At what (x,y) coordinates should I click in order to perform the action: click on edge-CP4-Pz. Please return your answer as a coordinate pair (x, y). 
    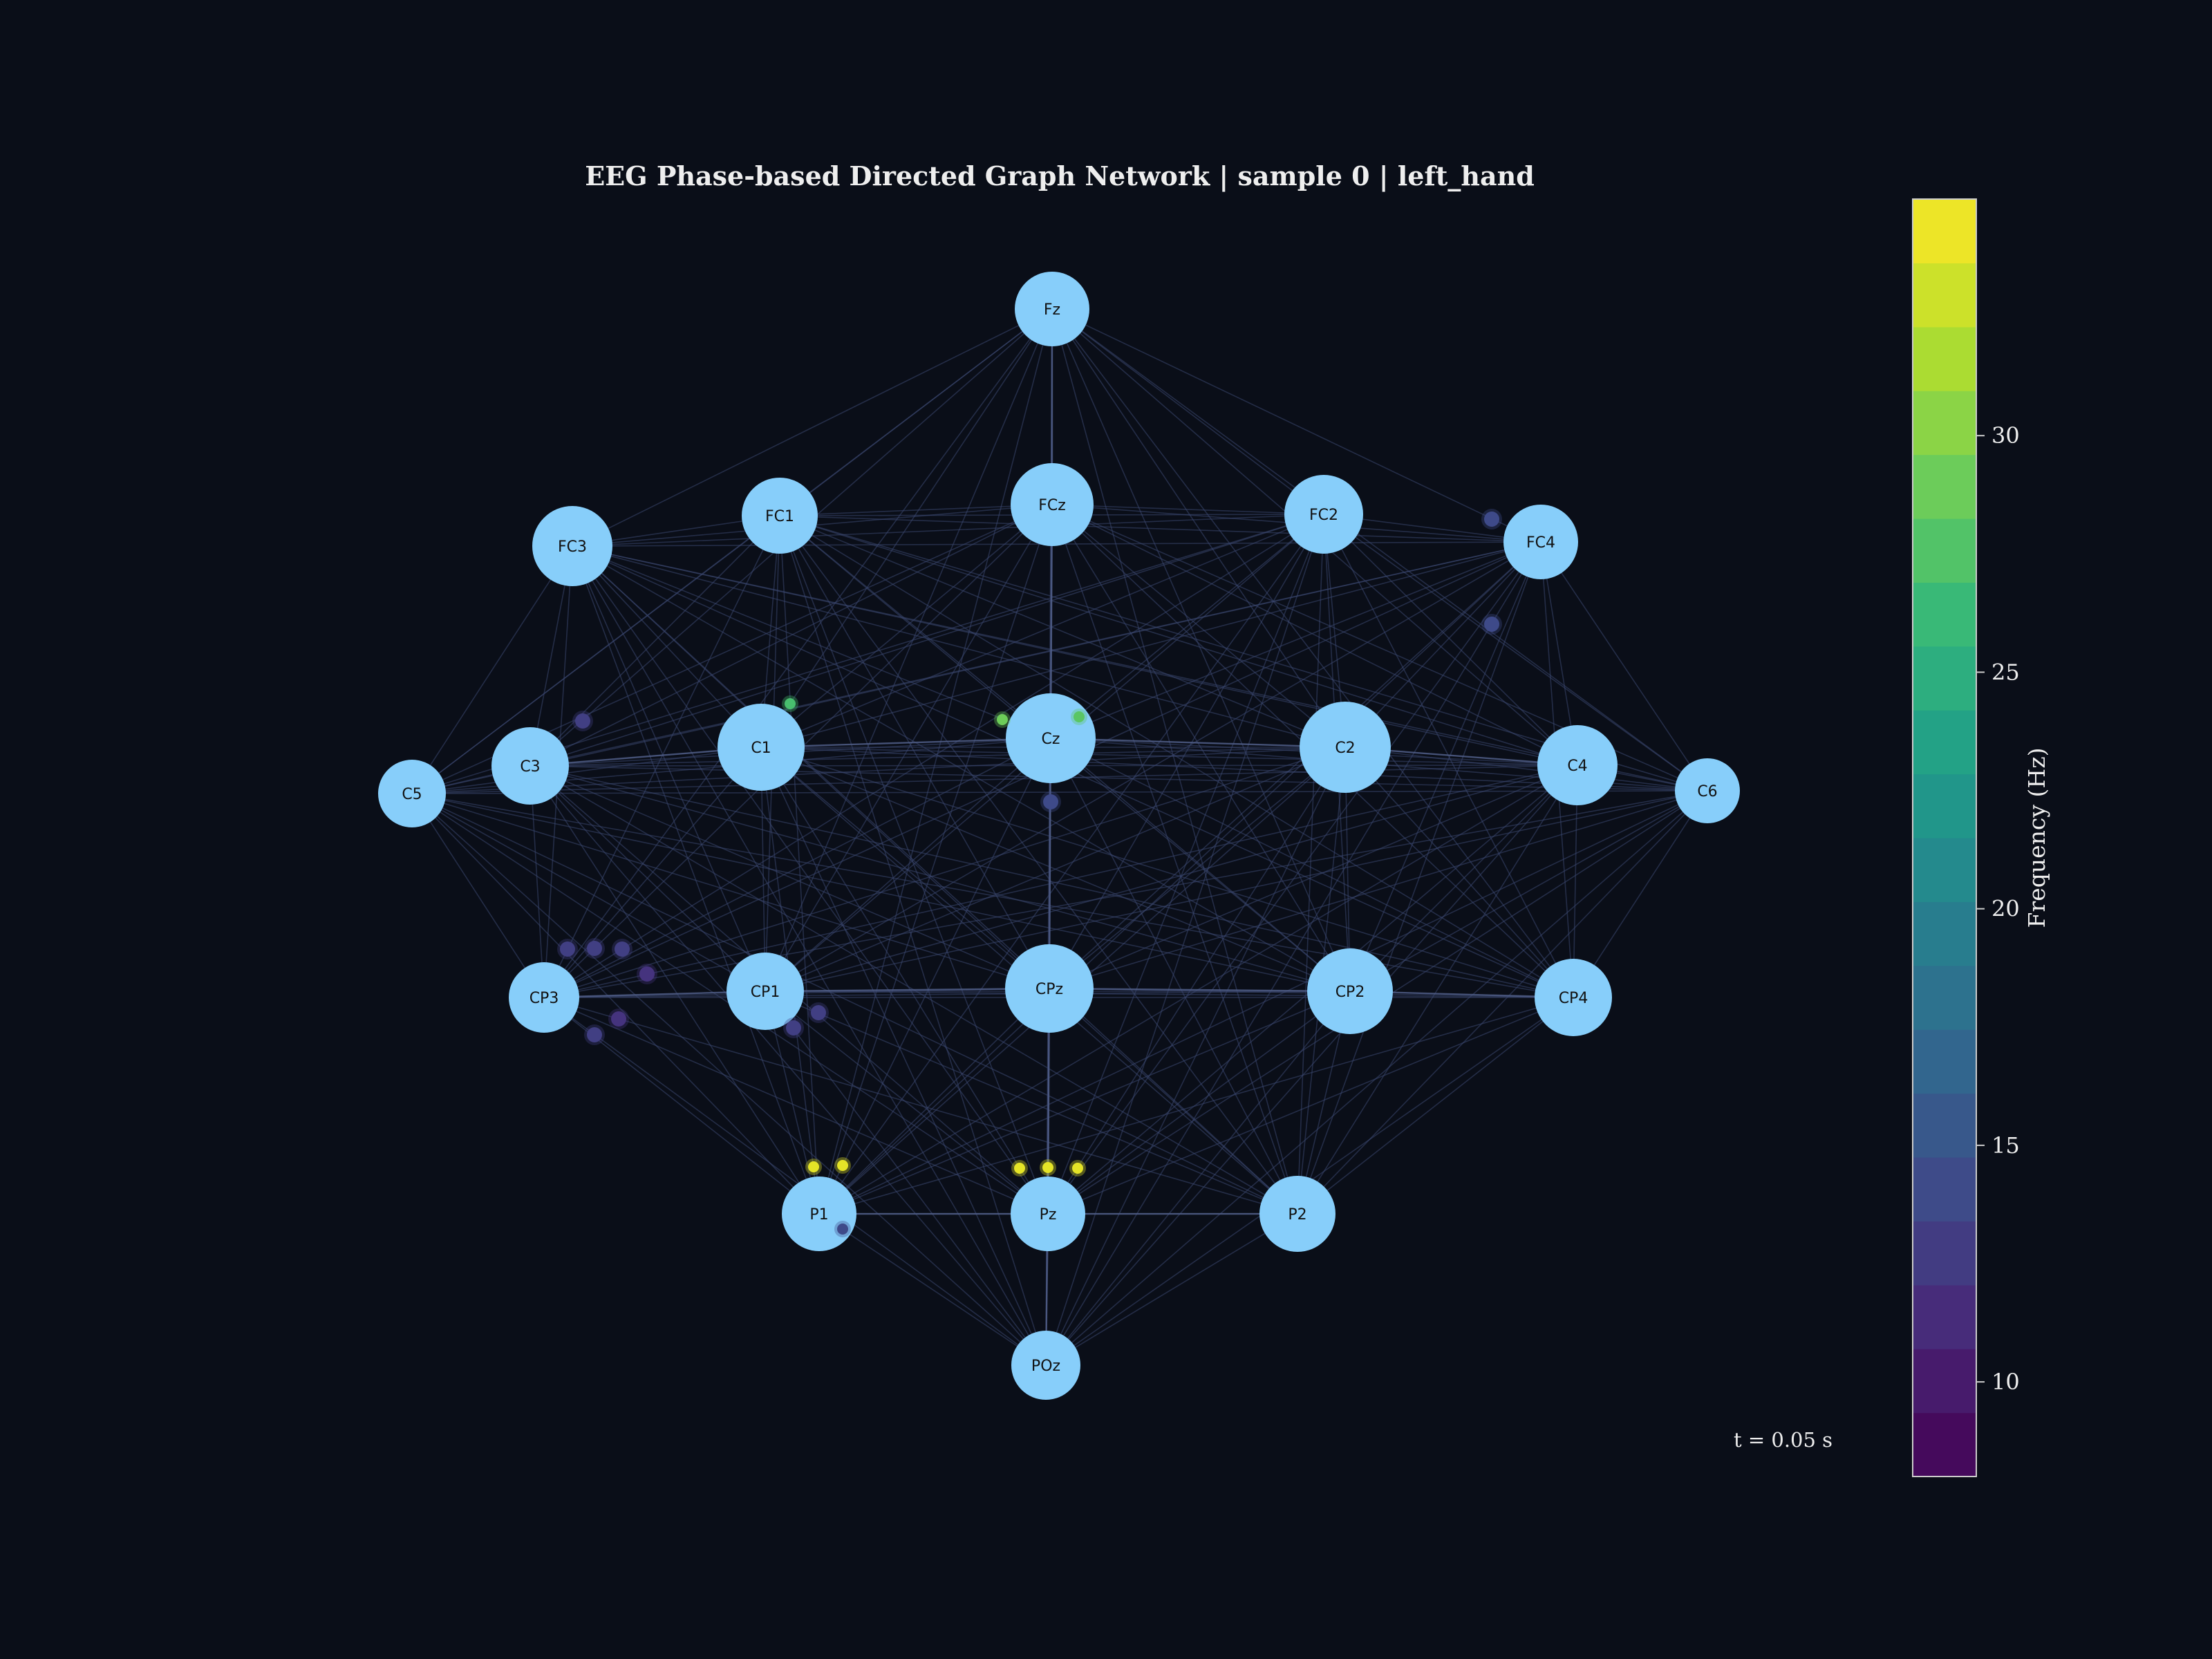
    Looking at the image, I should click on (1310, 1106).